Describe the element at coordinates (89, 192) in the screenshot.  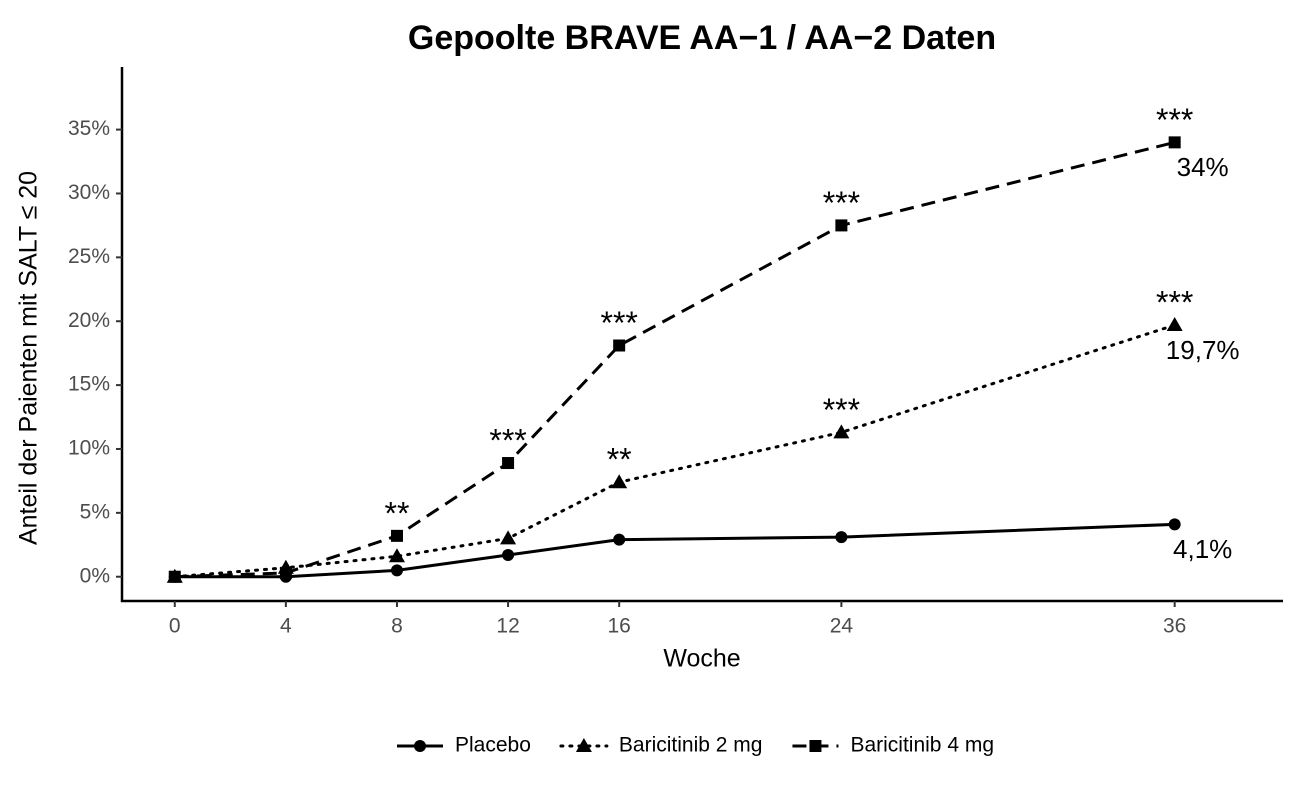
I see `y-tick-label: 30%` at that location.